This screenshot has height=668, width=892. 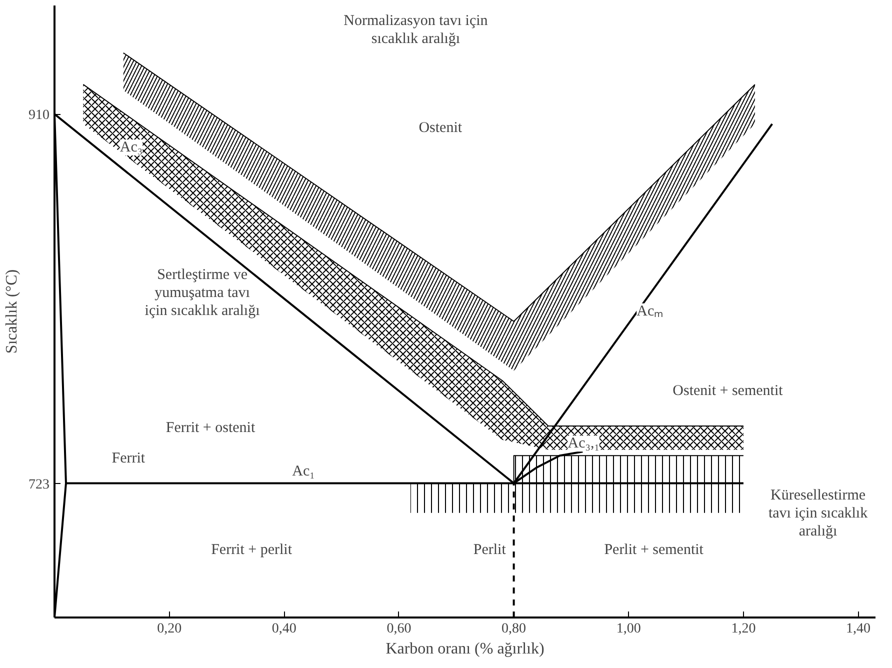 I want to click on y-axis-title: Sıcaklık (°C), so click(x=12, y=311).